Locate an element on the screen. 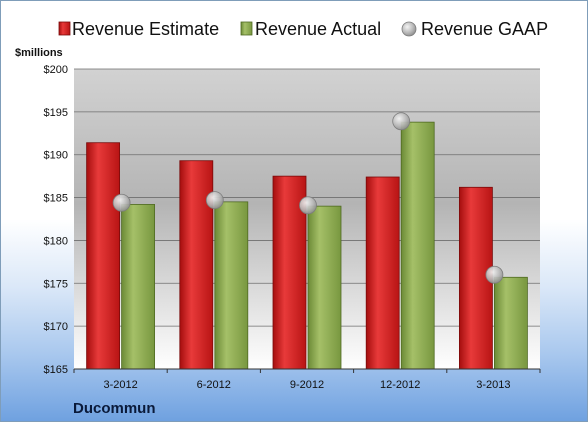 The height and width of the screenshot is (423, 588). y-tick-label: $200 is located at coordinates (56, 70).